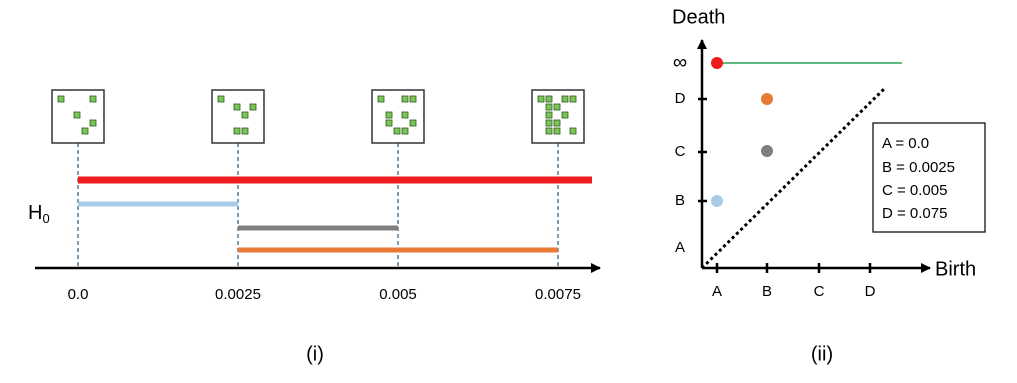 The width and height of the screenshot is (1017, 383). Describe the element at coordinates (680, 200) in the screenshot. I see `y-tick-label: B` at that location.